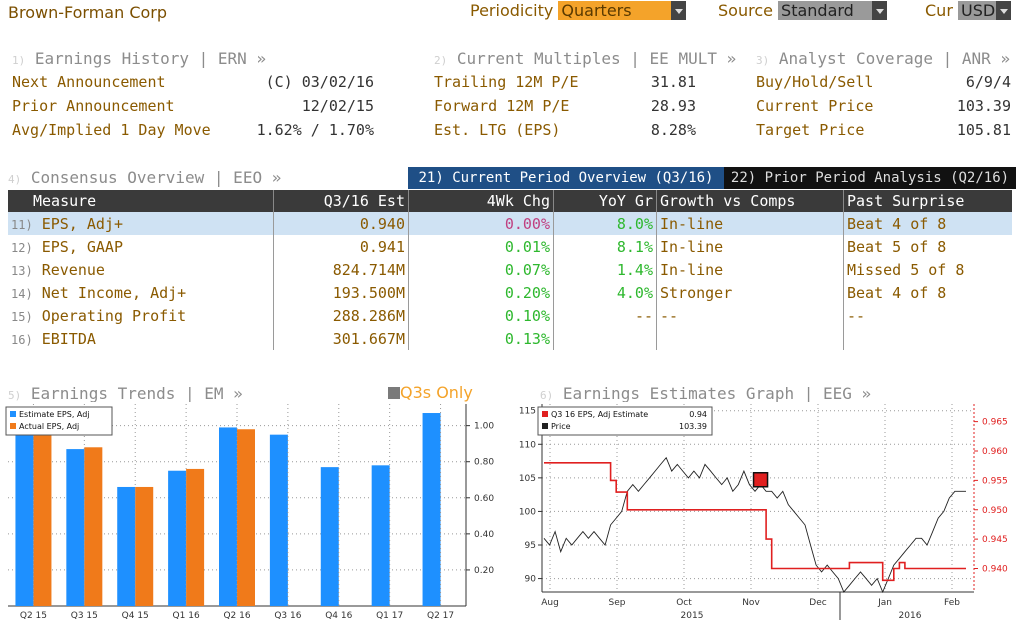 The height and width of the screenshot is (623, 1024). I want to click on measure-cell: 12) EPS, GAAP, so click(141, 246).